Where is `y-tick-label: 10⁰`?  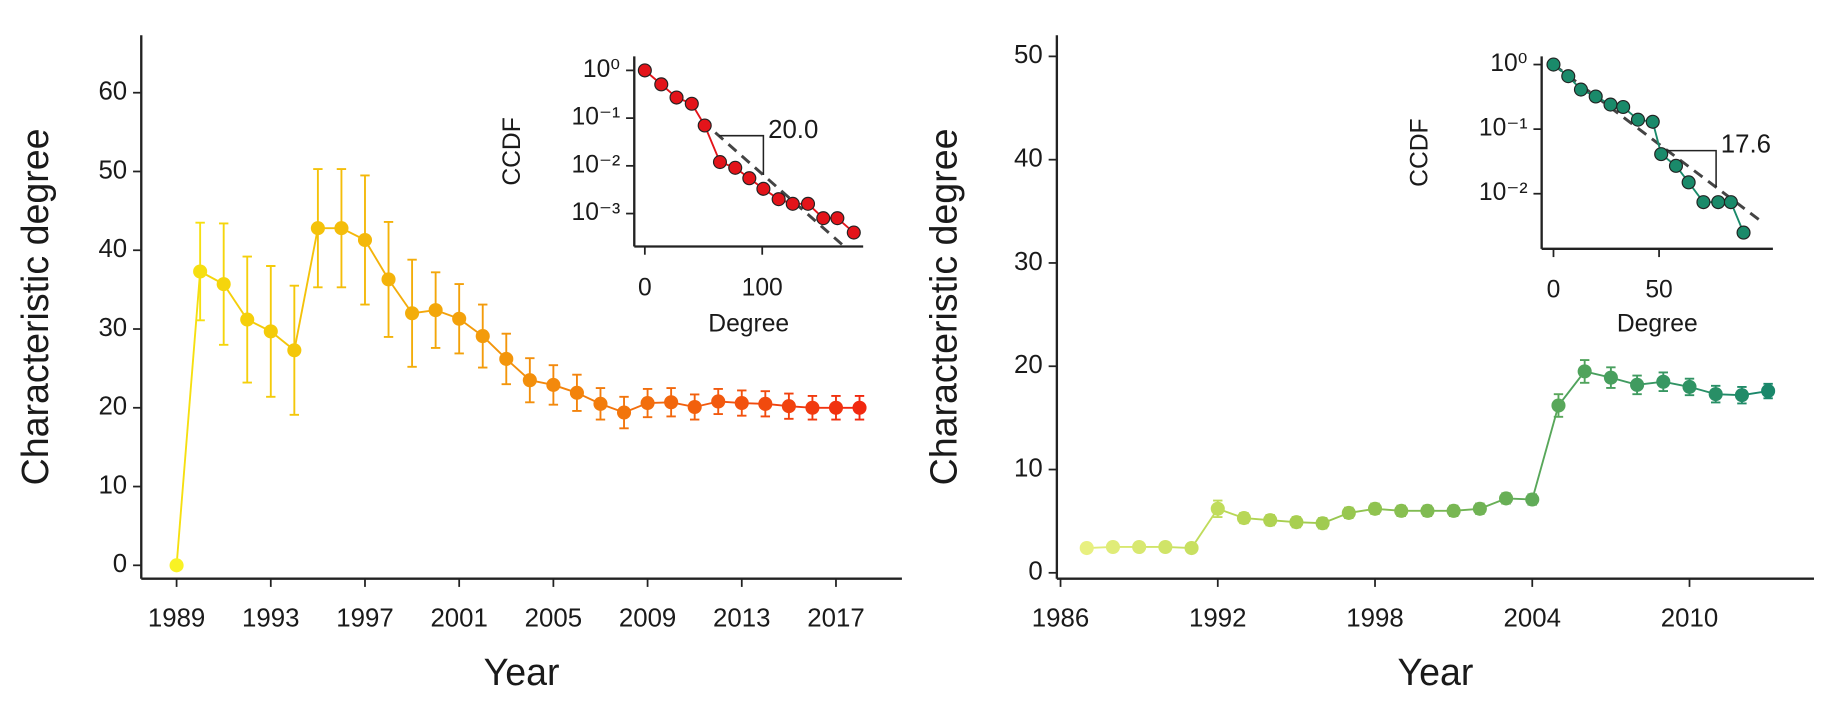 y-tick-label: 10⁰ is located at coordinates (1508, 63).